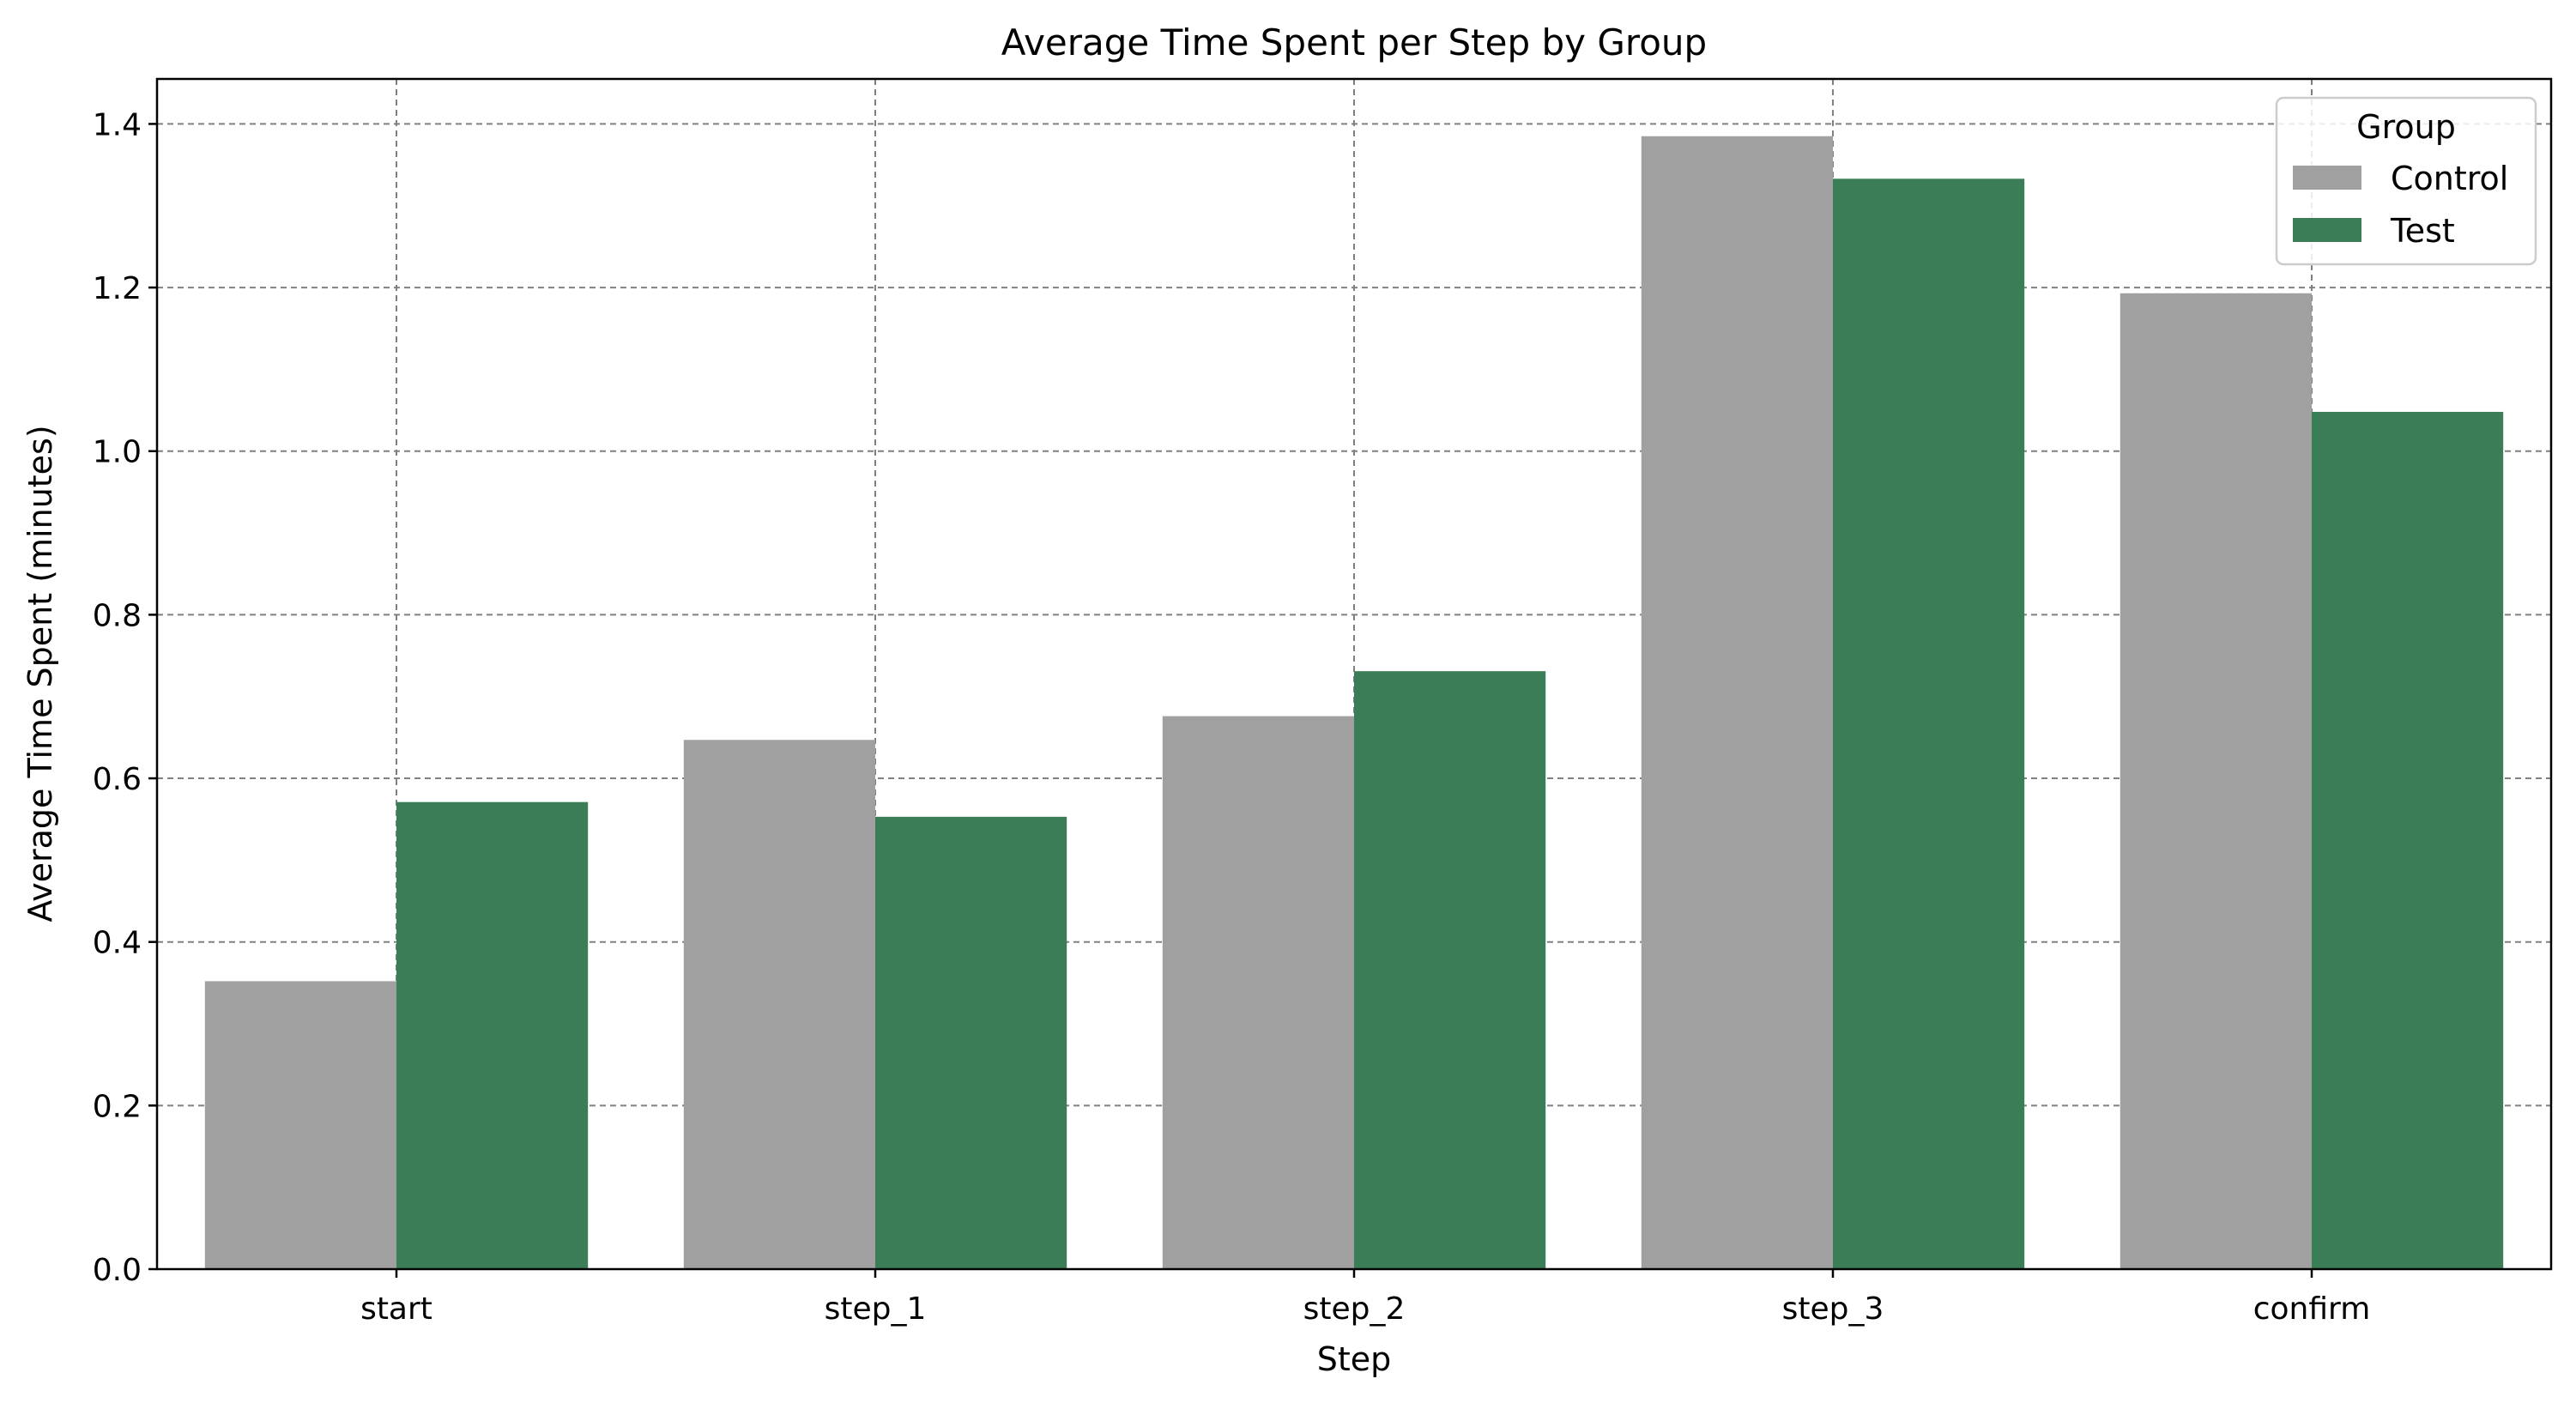  What do you see at coordinates (118, 1270) in the screenshot?
I see `y-tick-label: 0.0` at bounding box center [118, 1270].